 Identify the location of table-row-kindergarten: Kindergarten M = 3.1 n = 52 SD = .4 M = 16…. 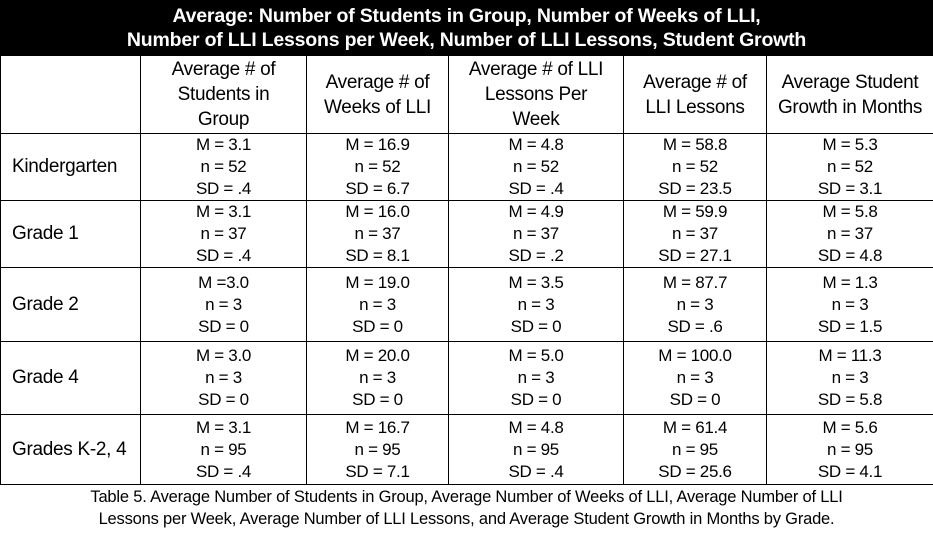
(466, 167).